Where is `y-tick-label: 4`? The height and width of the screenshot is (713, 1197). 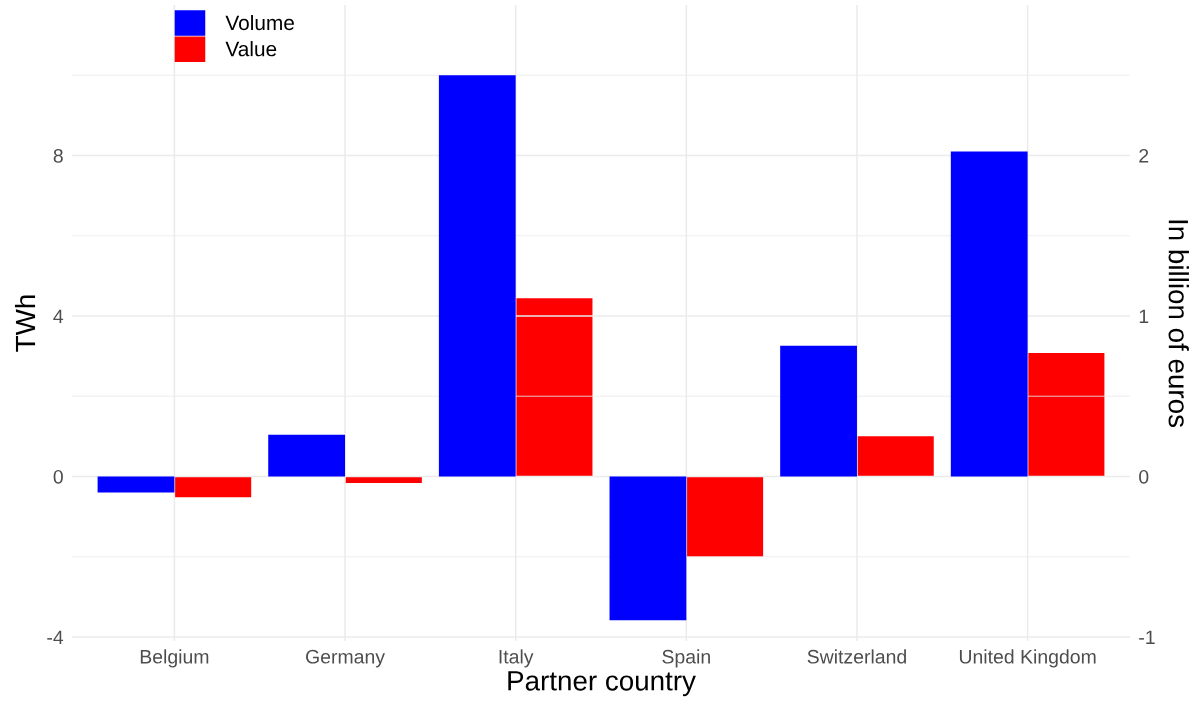
y-tick-label: 4 is located at coordinates (58, 316).